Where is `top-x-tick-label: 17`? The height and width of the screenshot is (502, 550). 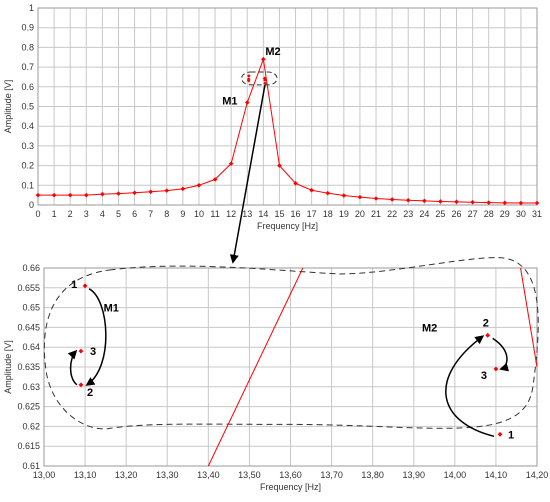
top-x-tick-label: 17 is located at coordinates (312, 214).